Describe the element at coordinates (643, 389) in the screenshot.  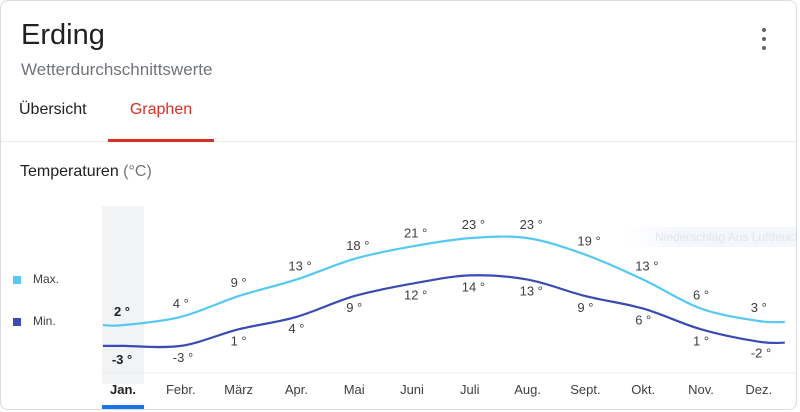
I see `x-tick-label: Okt.` at that location.